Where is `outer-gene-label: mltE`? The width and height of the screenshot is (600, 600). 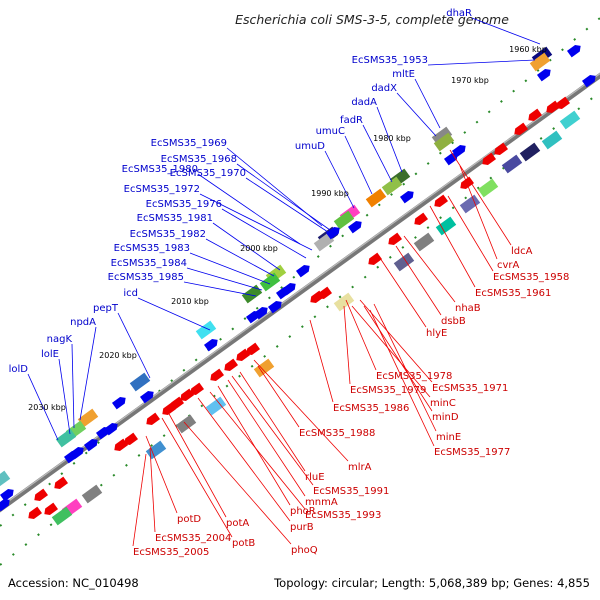
outer-gene-label: mltE is located at coordinates (403, 74).